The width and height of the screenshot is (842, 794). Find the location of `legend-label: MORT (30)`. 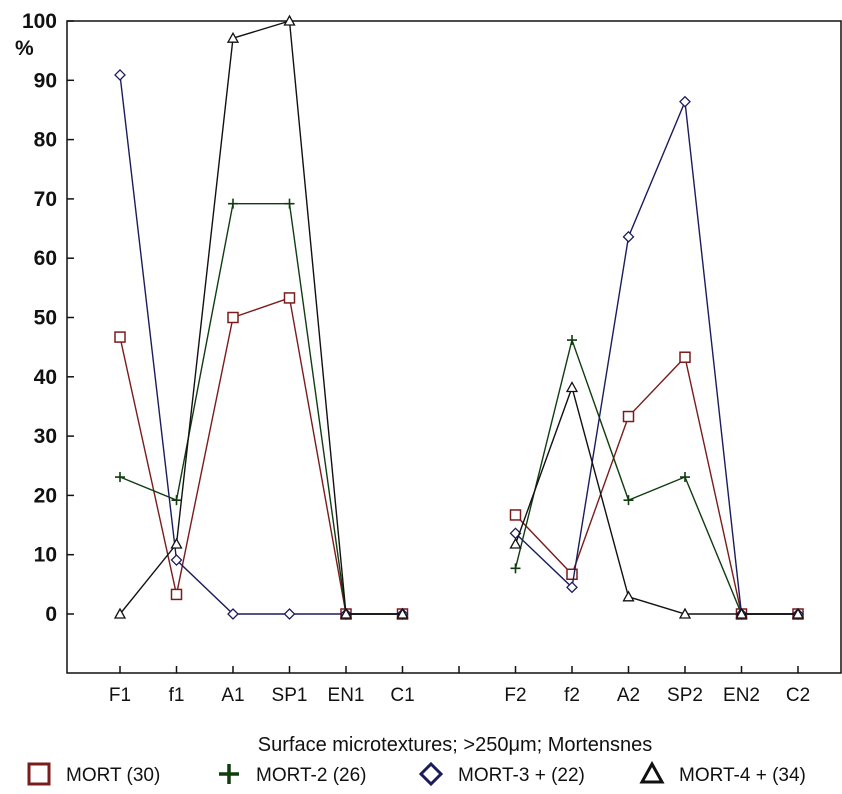

legend-label: MORT (30) is located at coordinates (113, 775).